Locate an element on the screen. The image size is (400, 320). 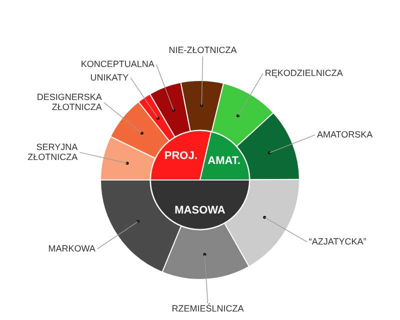
slice-label: RZEMIEŚLNICZA is located at coordinates (208, 308).